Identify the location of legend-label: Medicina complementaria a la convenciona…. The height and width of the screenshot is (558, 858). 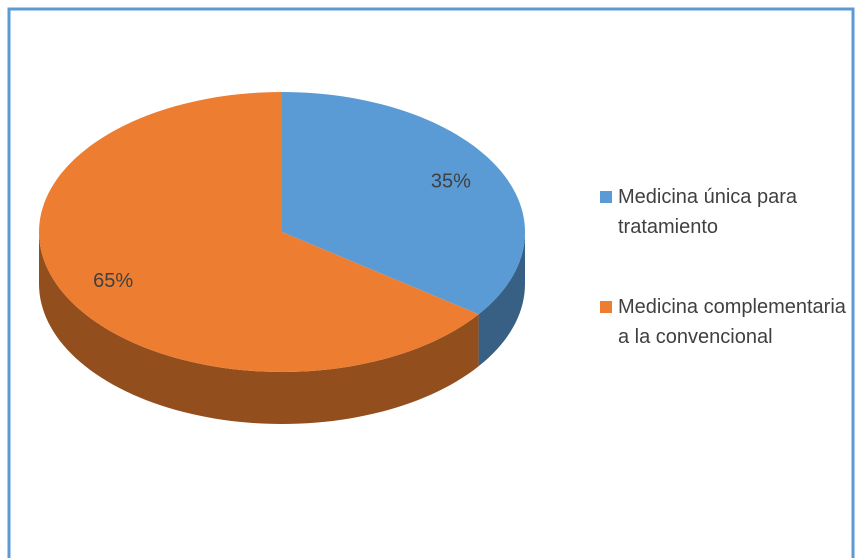
(732, 322).